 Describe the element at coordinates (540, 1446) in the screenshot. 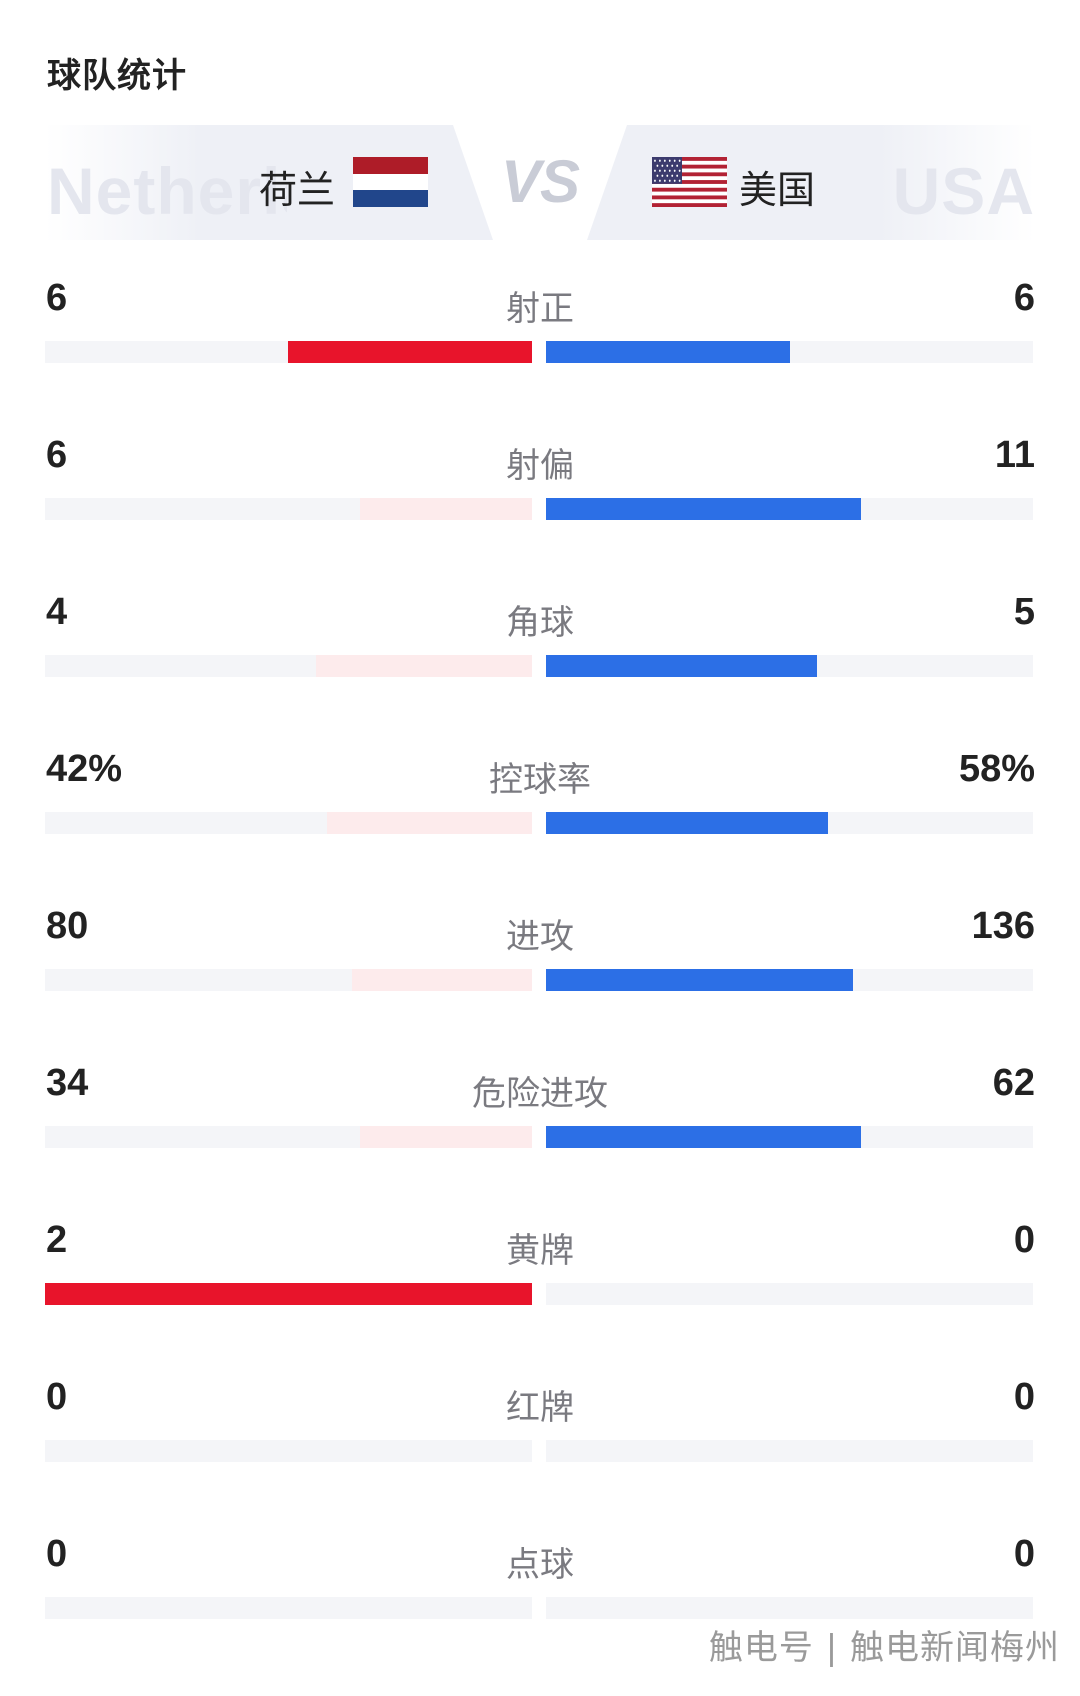

I see `stat-row: 0 红牌 0` at that location.